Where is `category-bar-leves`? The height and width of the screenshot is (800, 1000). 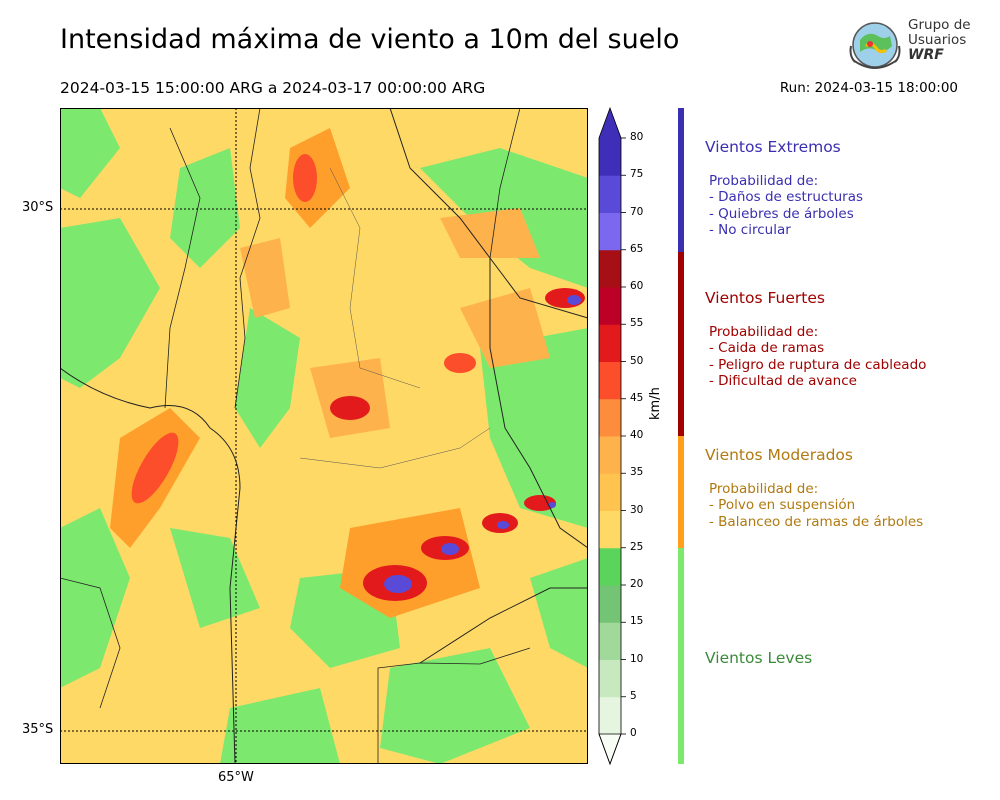
category-bar-leves is located at coordinates (681, 656).